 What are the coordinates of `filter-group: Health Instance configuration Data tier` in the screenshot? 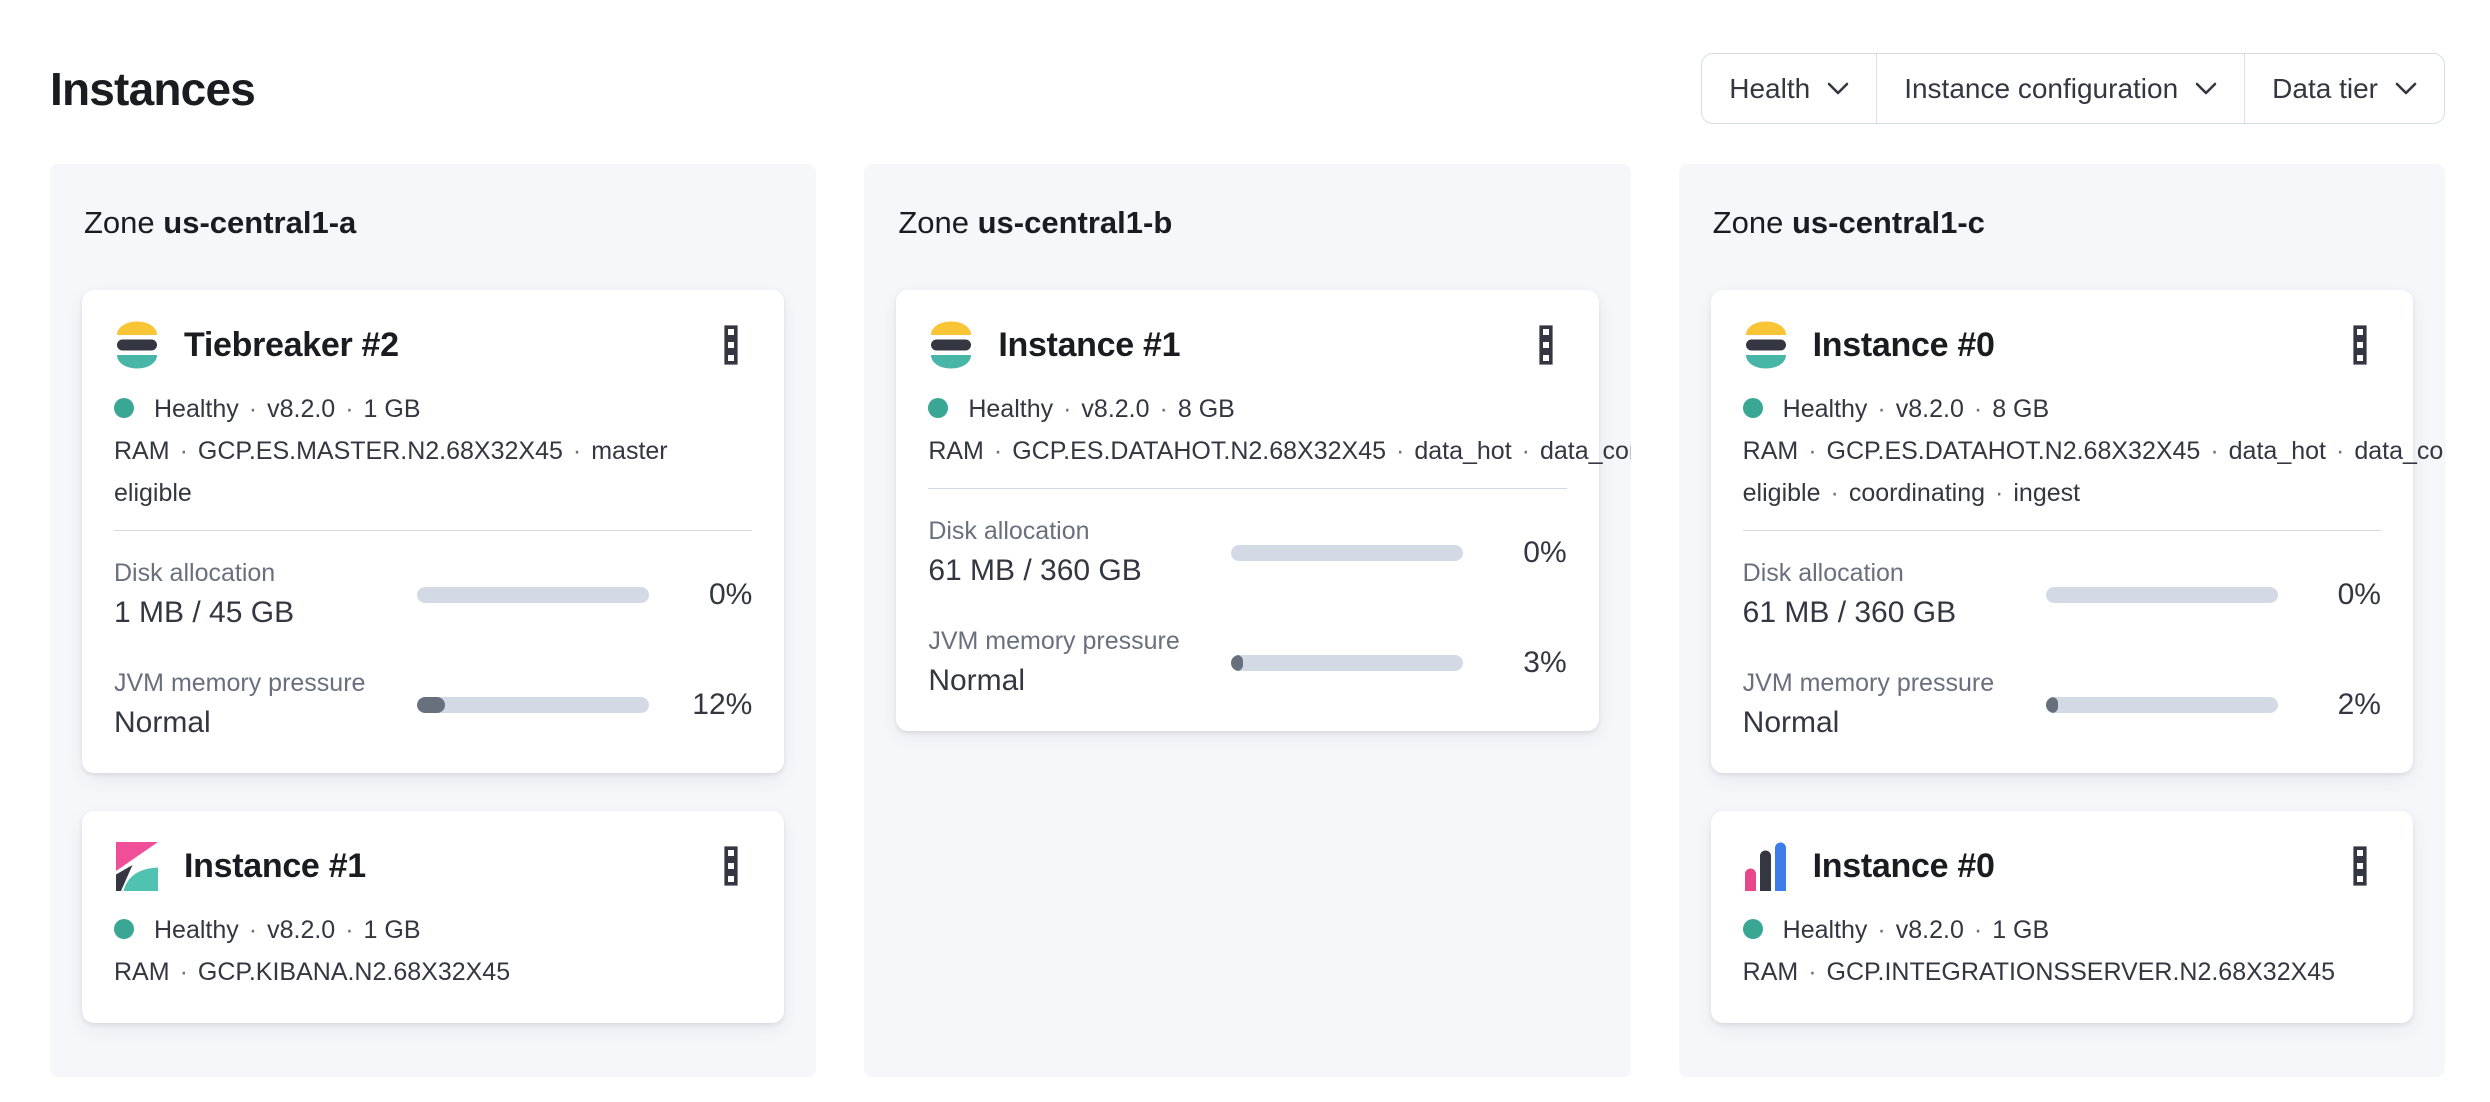 It's located at (2073, 88).